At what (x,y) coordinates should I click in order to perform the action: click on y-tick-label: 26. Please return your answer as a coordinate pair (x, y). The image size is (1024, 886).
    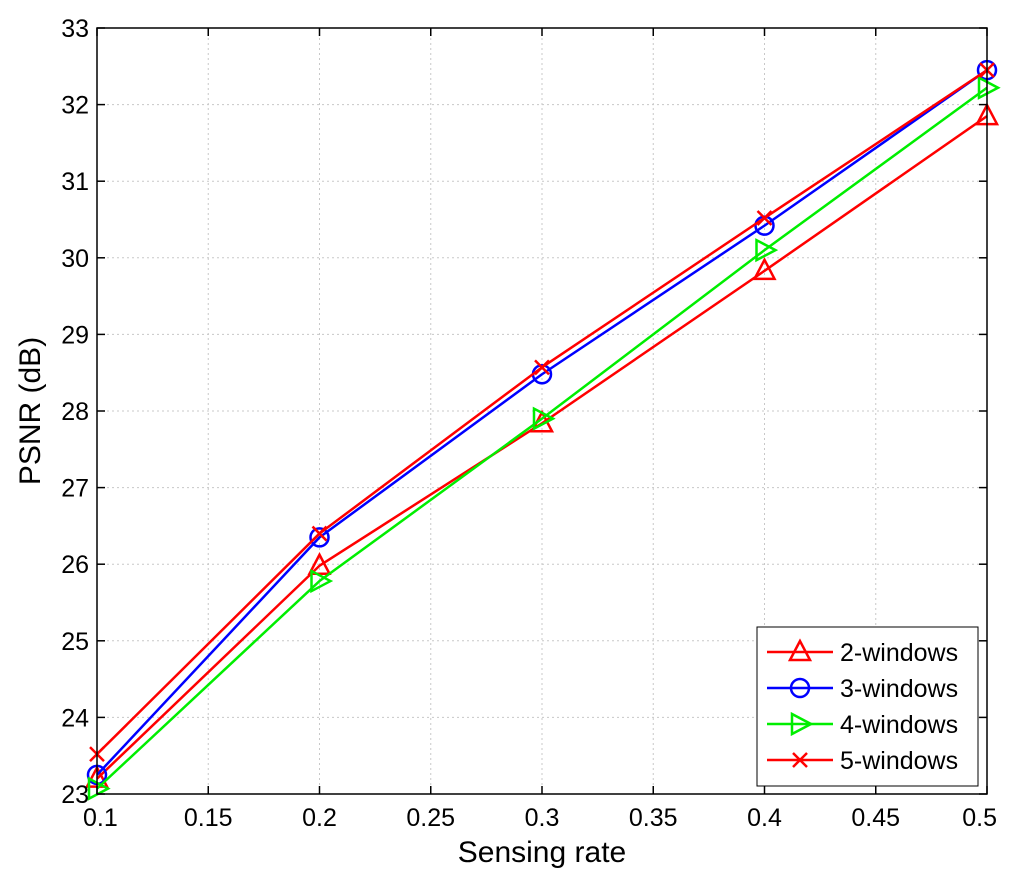
    Looking at the image, I should click on (75, 565).